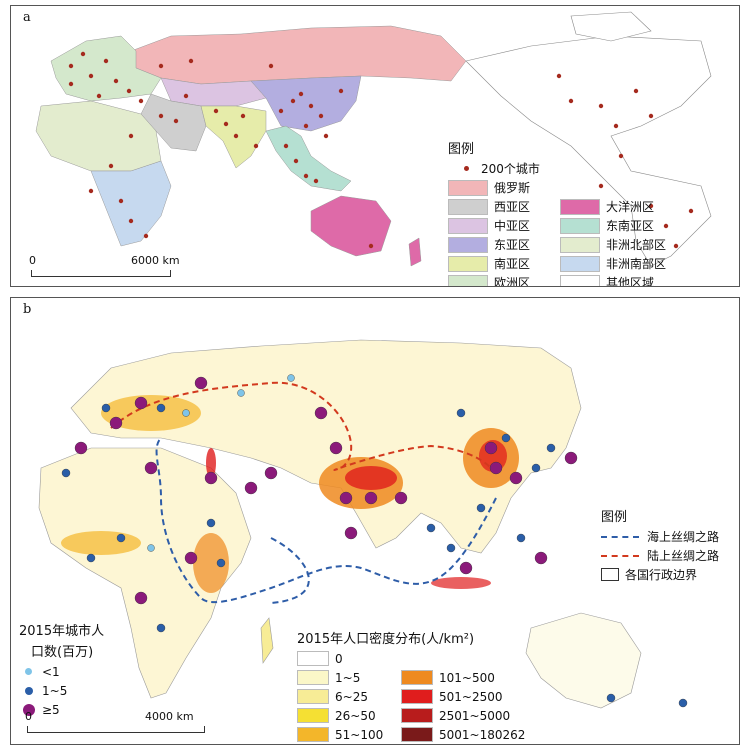 This screenshot has width=742, height=747. Describe the element at coordinates (461, 583) in the screenshot. I see `density-java` at that location.